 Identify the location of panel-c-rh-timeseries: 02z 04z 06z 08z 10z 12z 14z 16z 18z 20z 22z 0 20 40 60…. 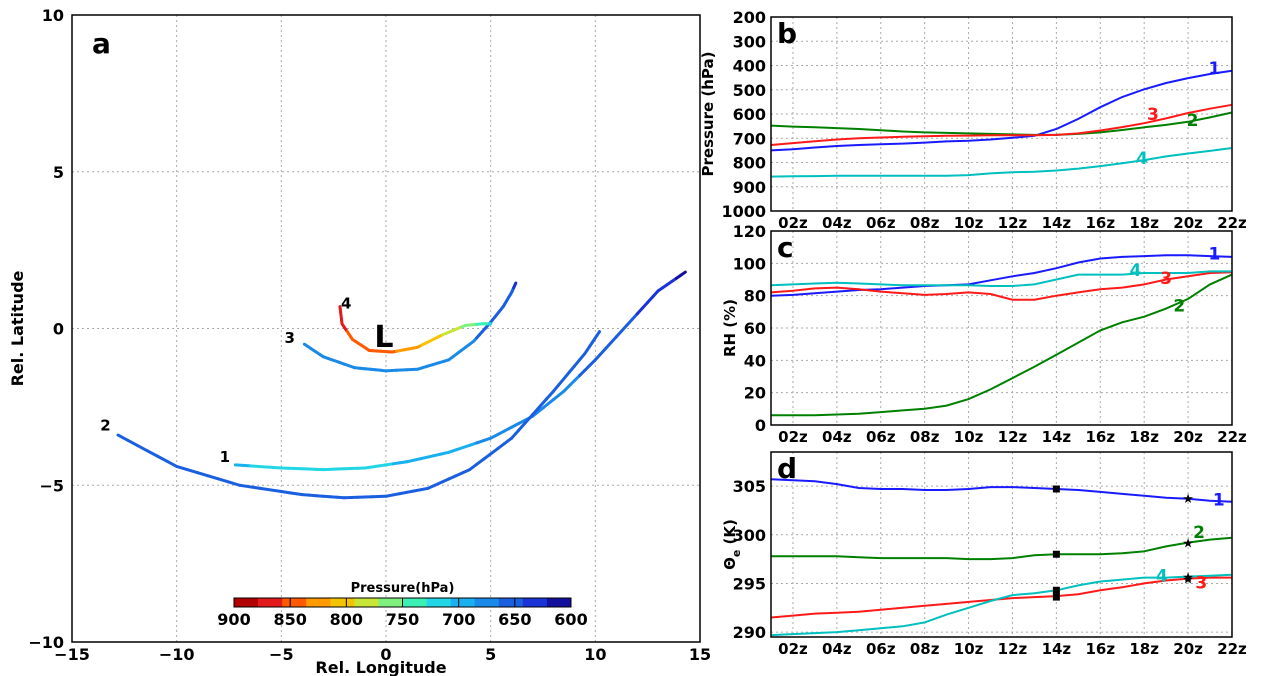
(984, 334).